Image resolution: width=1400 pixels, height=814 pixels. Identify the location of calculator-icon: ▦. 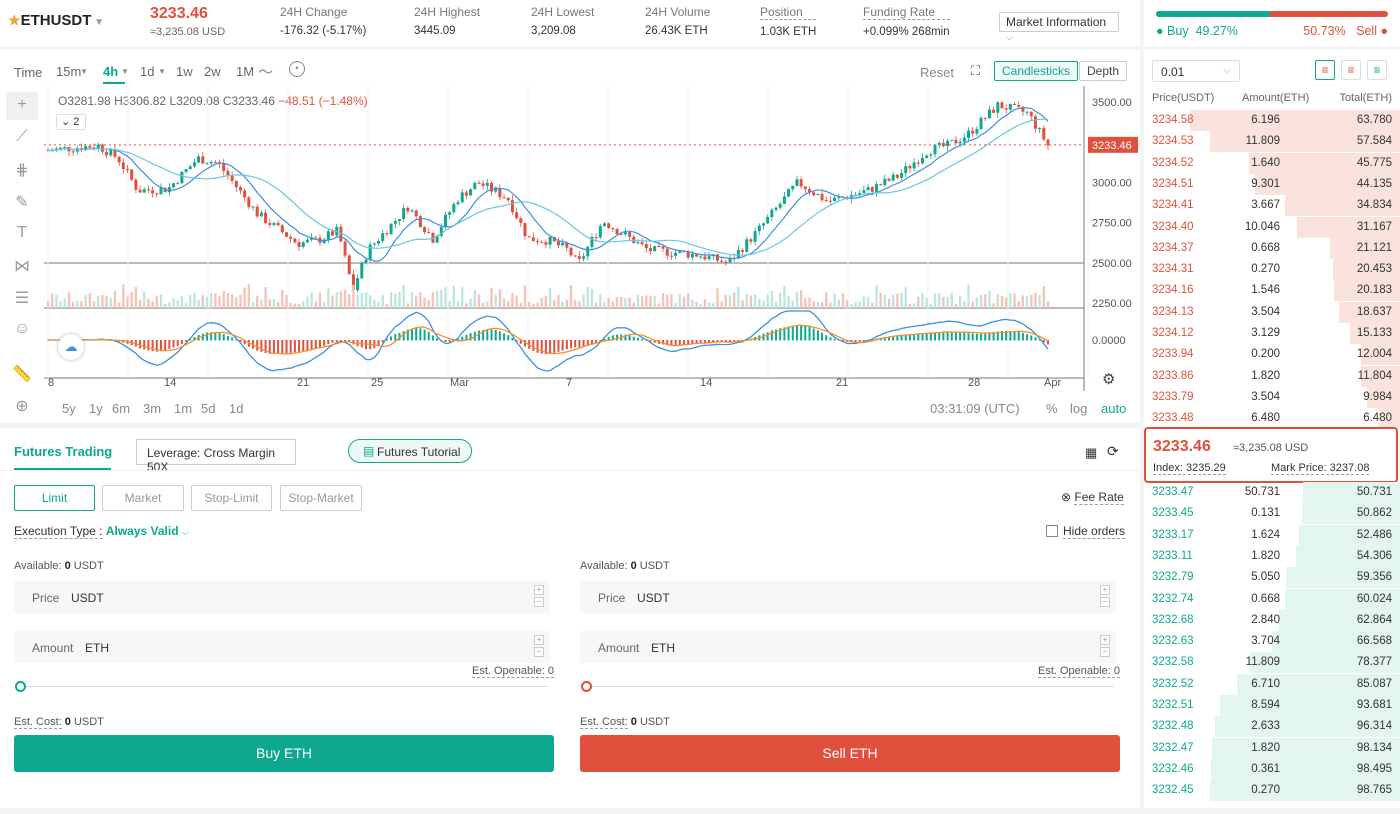
(1091, 452).